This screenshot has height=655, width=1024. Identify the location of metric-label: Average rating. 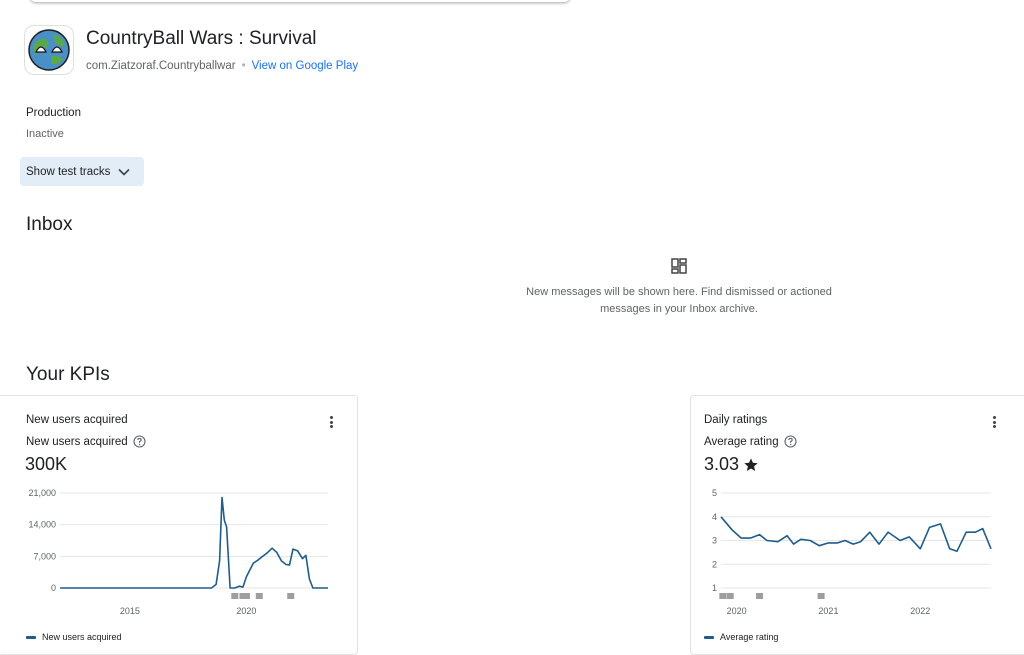
(741, 441).